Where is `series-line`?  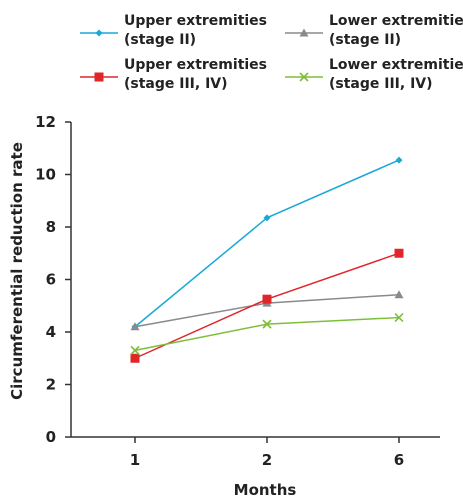 series-line is located at coordinates (267, 334).